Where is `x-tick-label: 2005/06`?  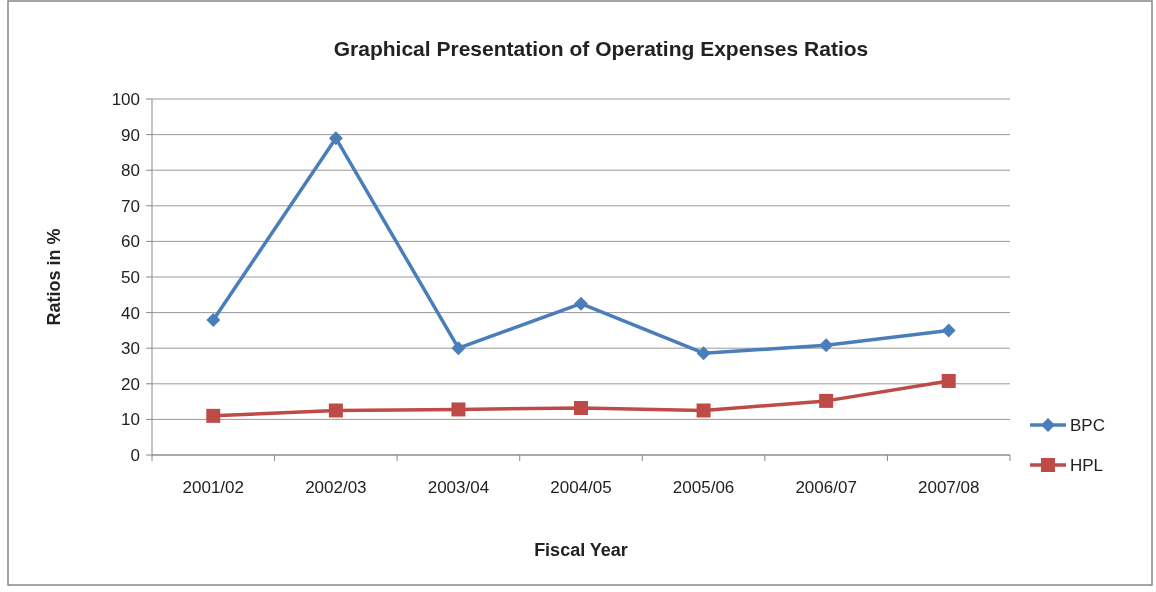
x-tick-label: 2005/06 is located at coordinates (703, 487).